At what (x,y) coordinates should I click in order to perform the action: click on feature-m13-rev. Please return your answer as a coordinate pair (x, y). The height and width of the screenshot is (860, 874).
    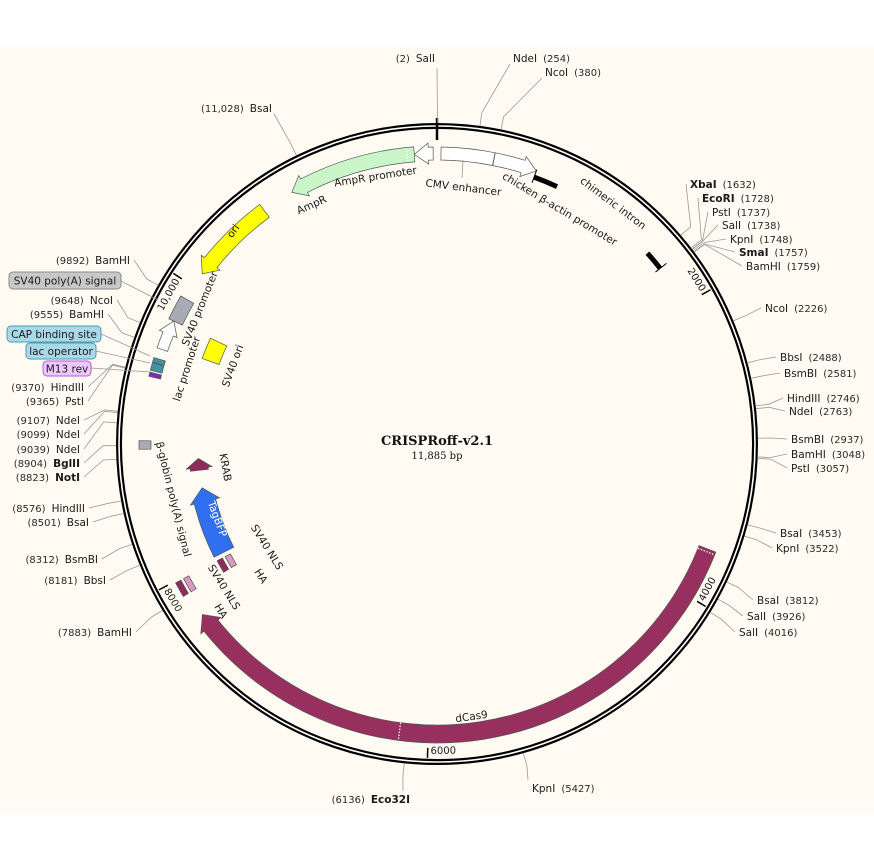
    Looking at the image, I should click on (155, 375).